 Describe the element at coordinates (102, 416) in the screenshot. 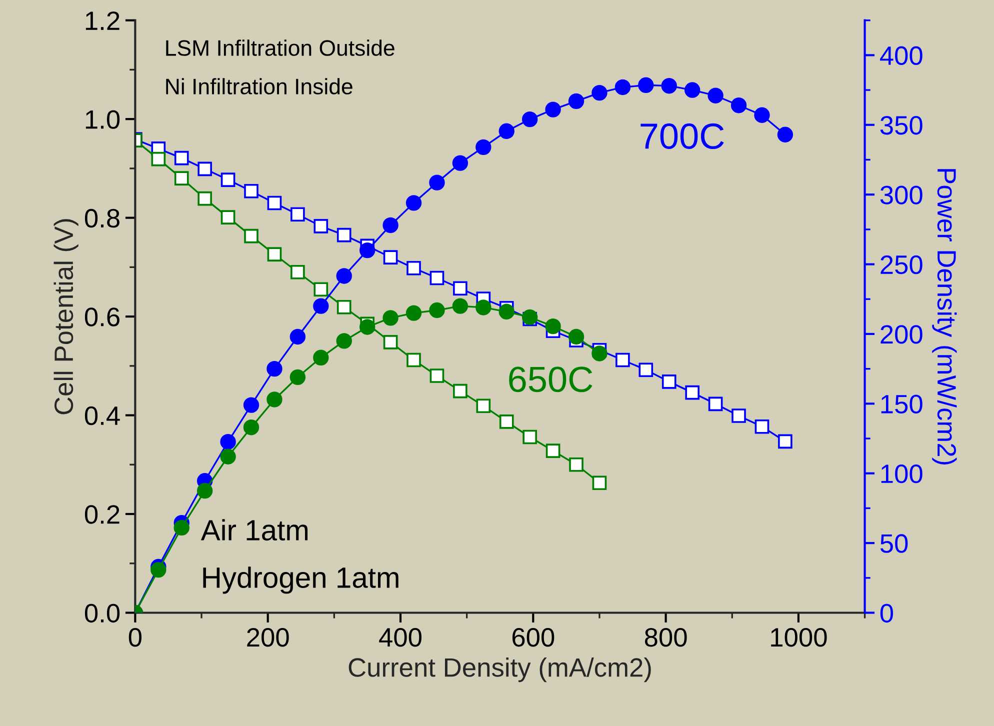

I see `y-tick-label: 0.4` at that location.